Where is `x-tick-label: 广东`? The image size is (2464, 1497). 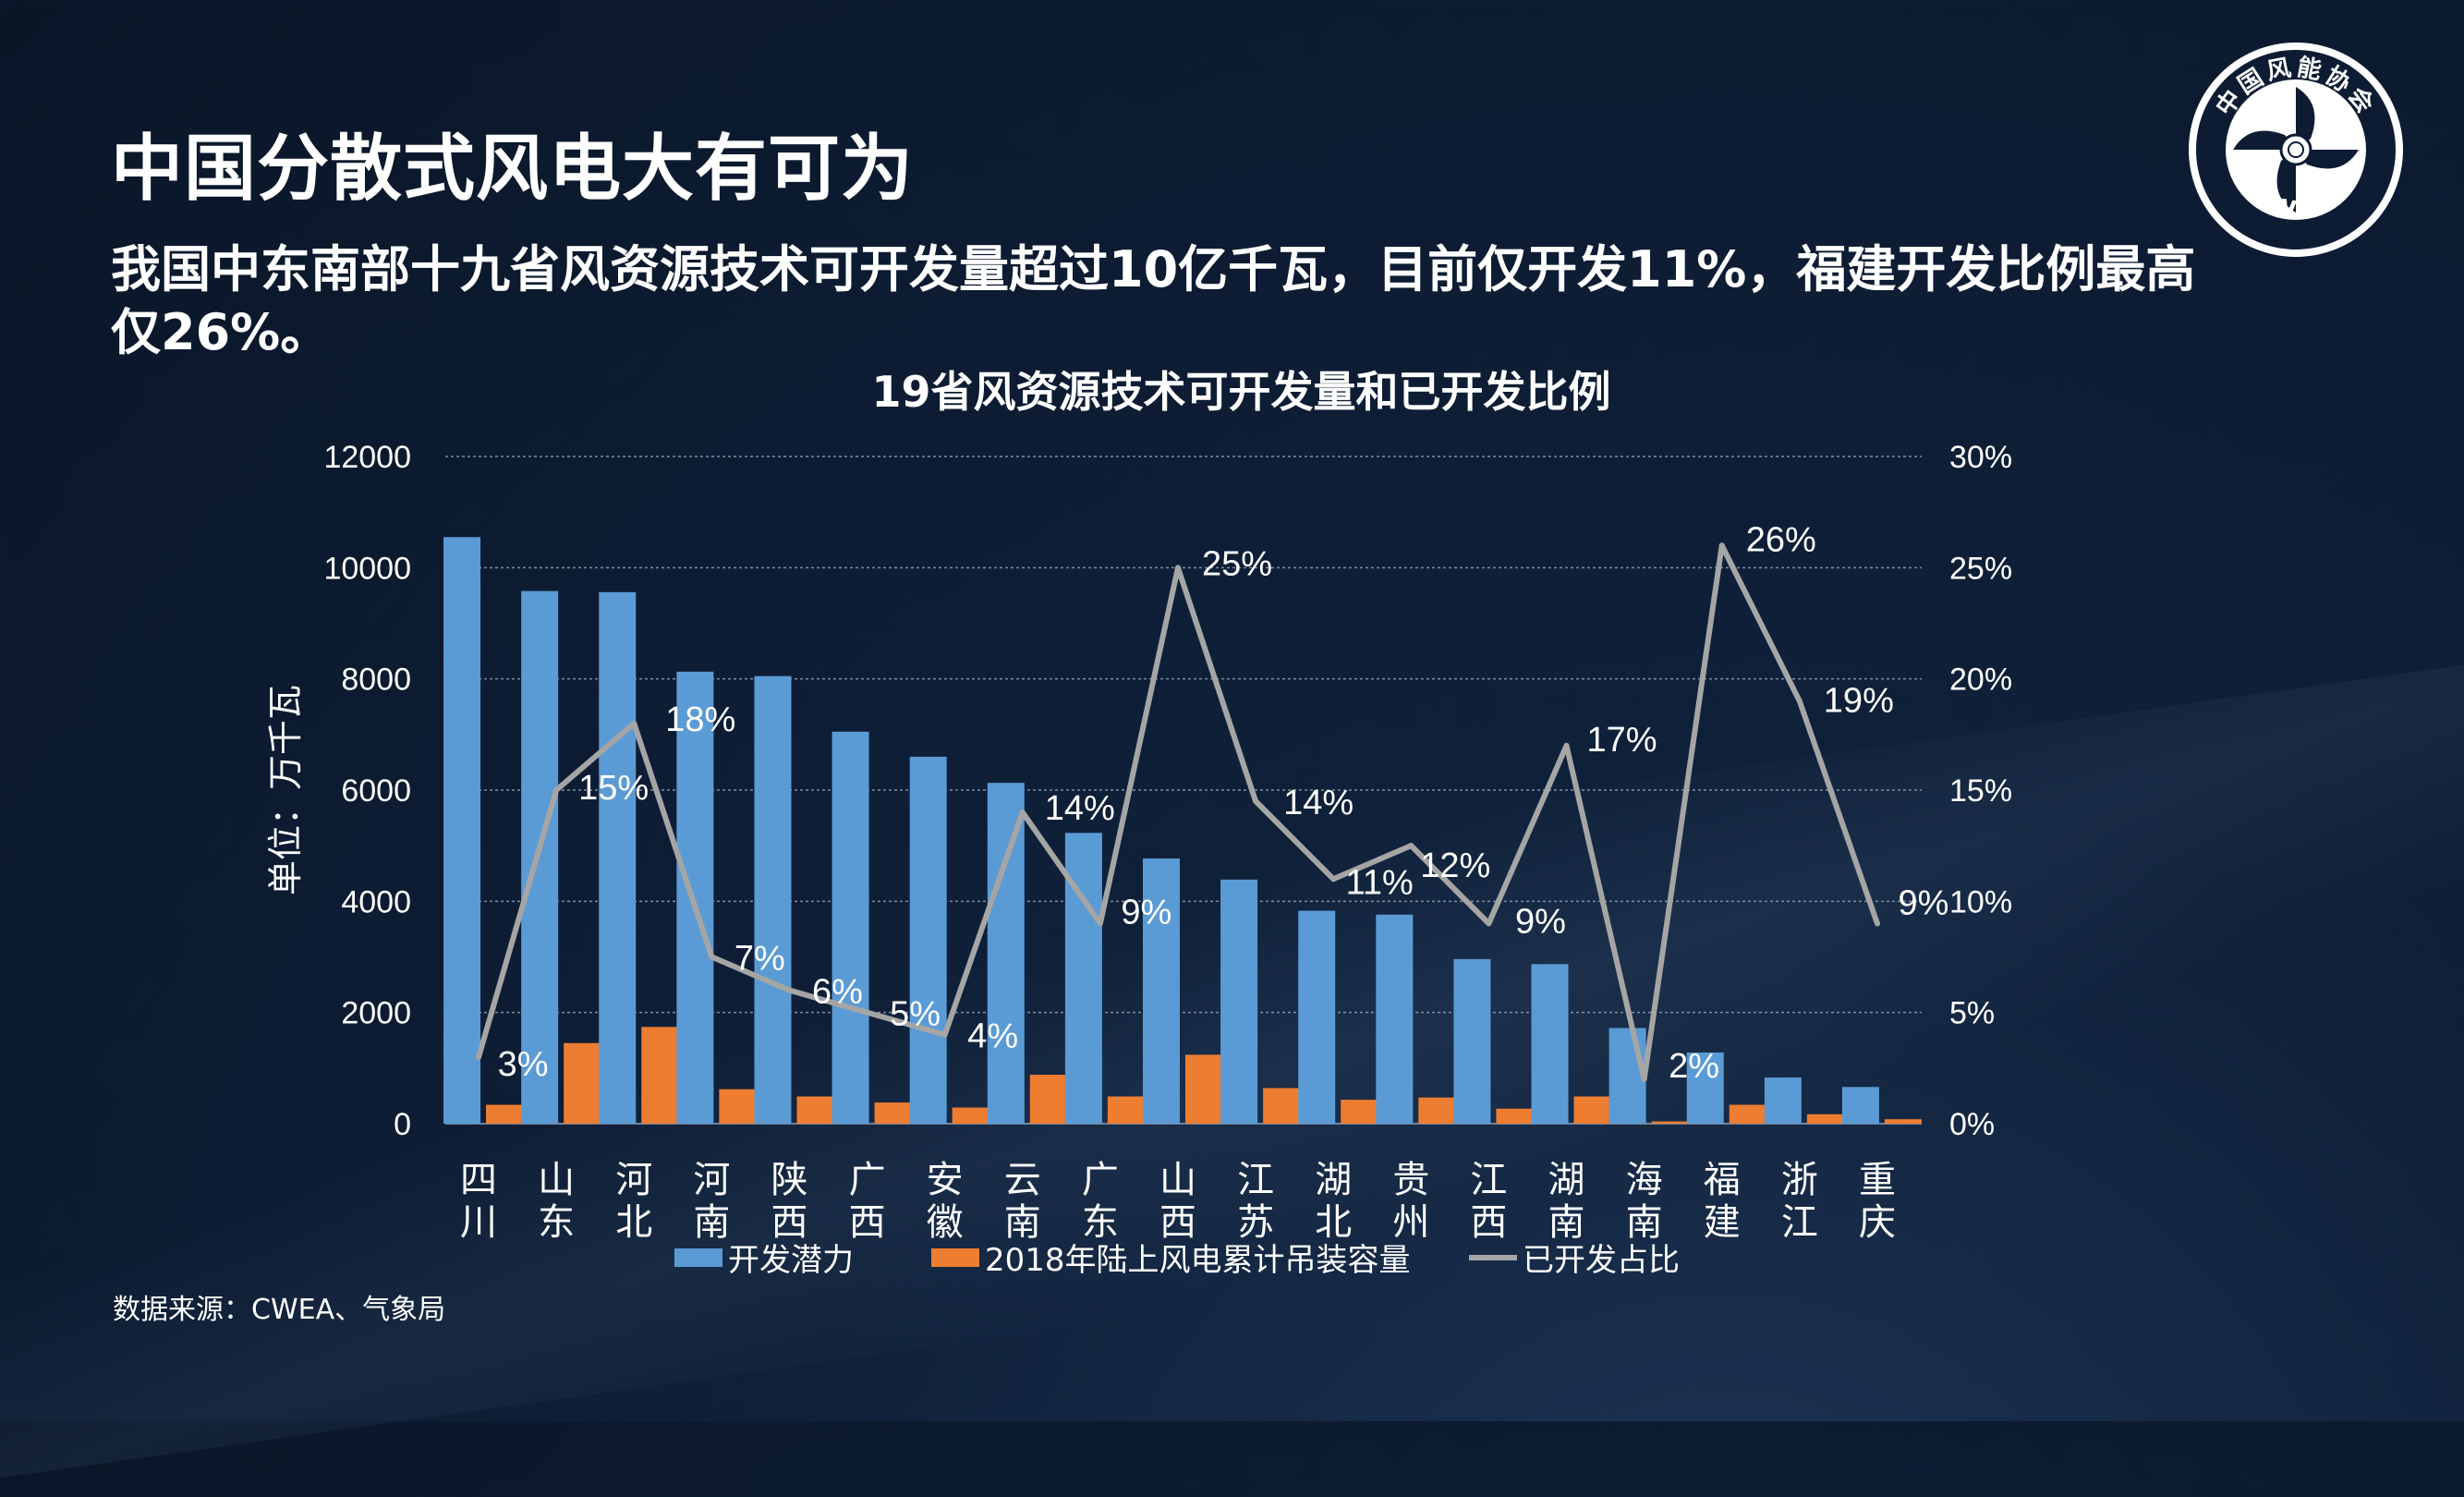 x-tick-label: 广东 is located at coordinates (1100, 1201).